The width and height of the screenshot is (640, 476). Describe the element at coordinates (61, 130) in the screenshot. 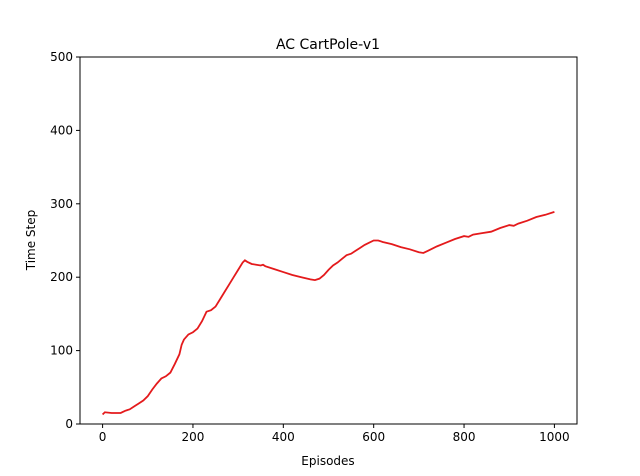

I see `y-tick-label: 400` at that location.